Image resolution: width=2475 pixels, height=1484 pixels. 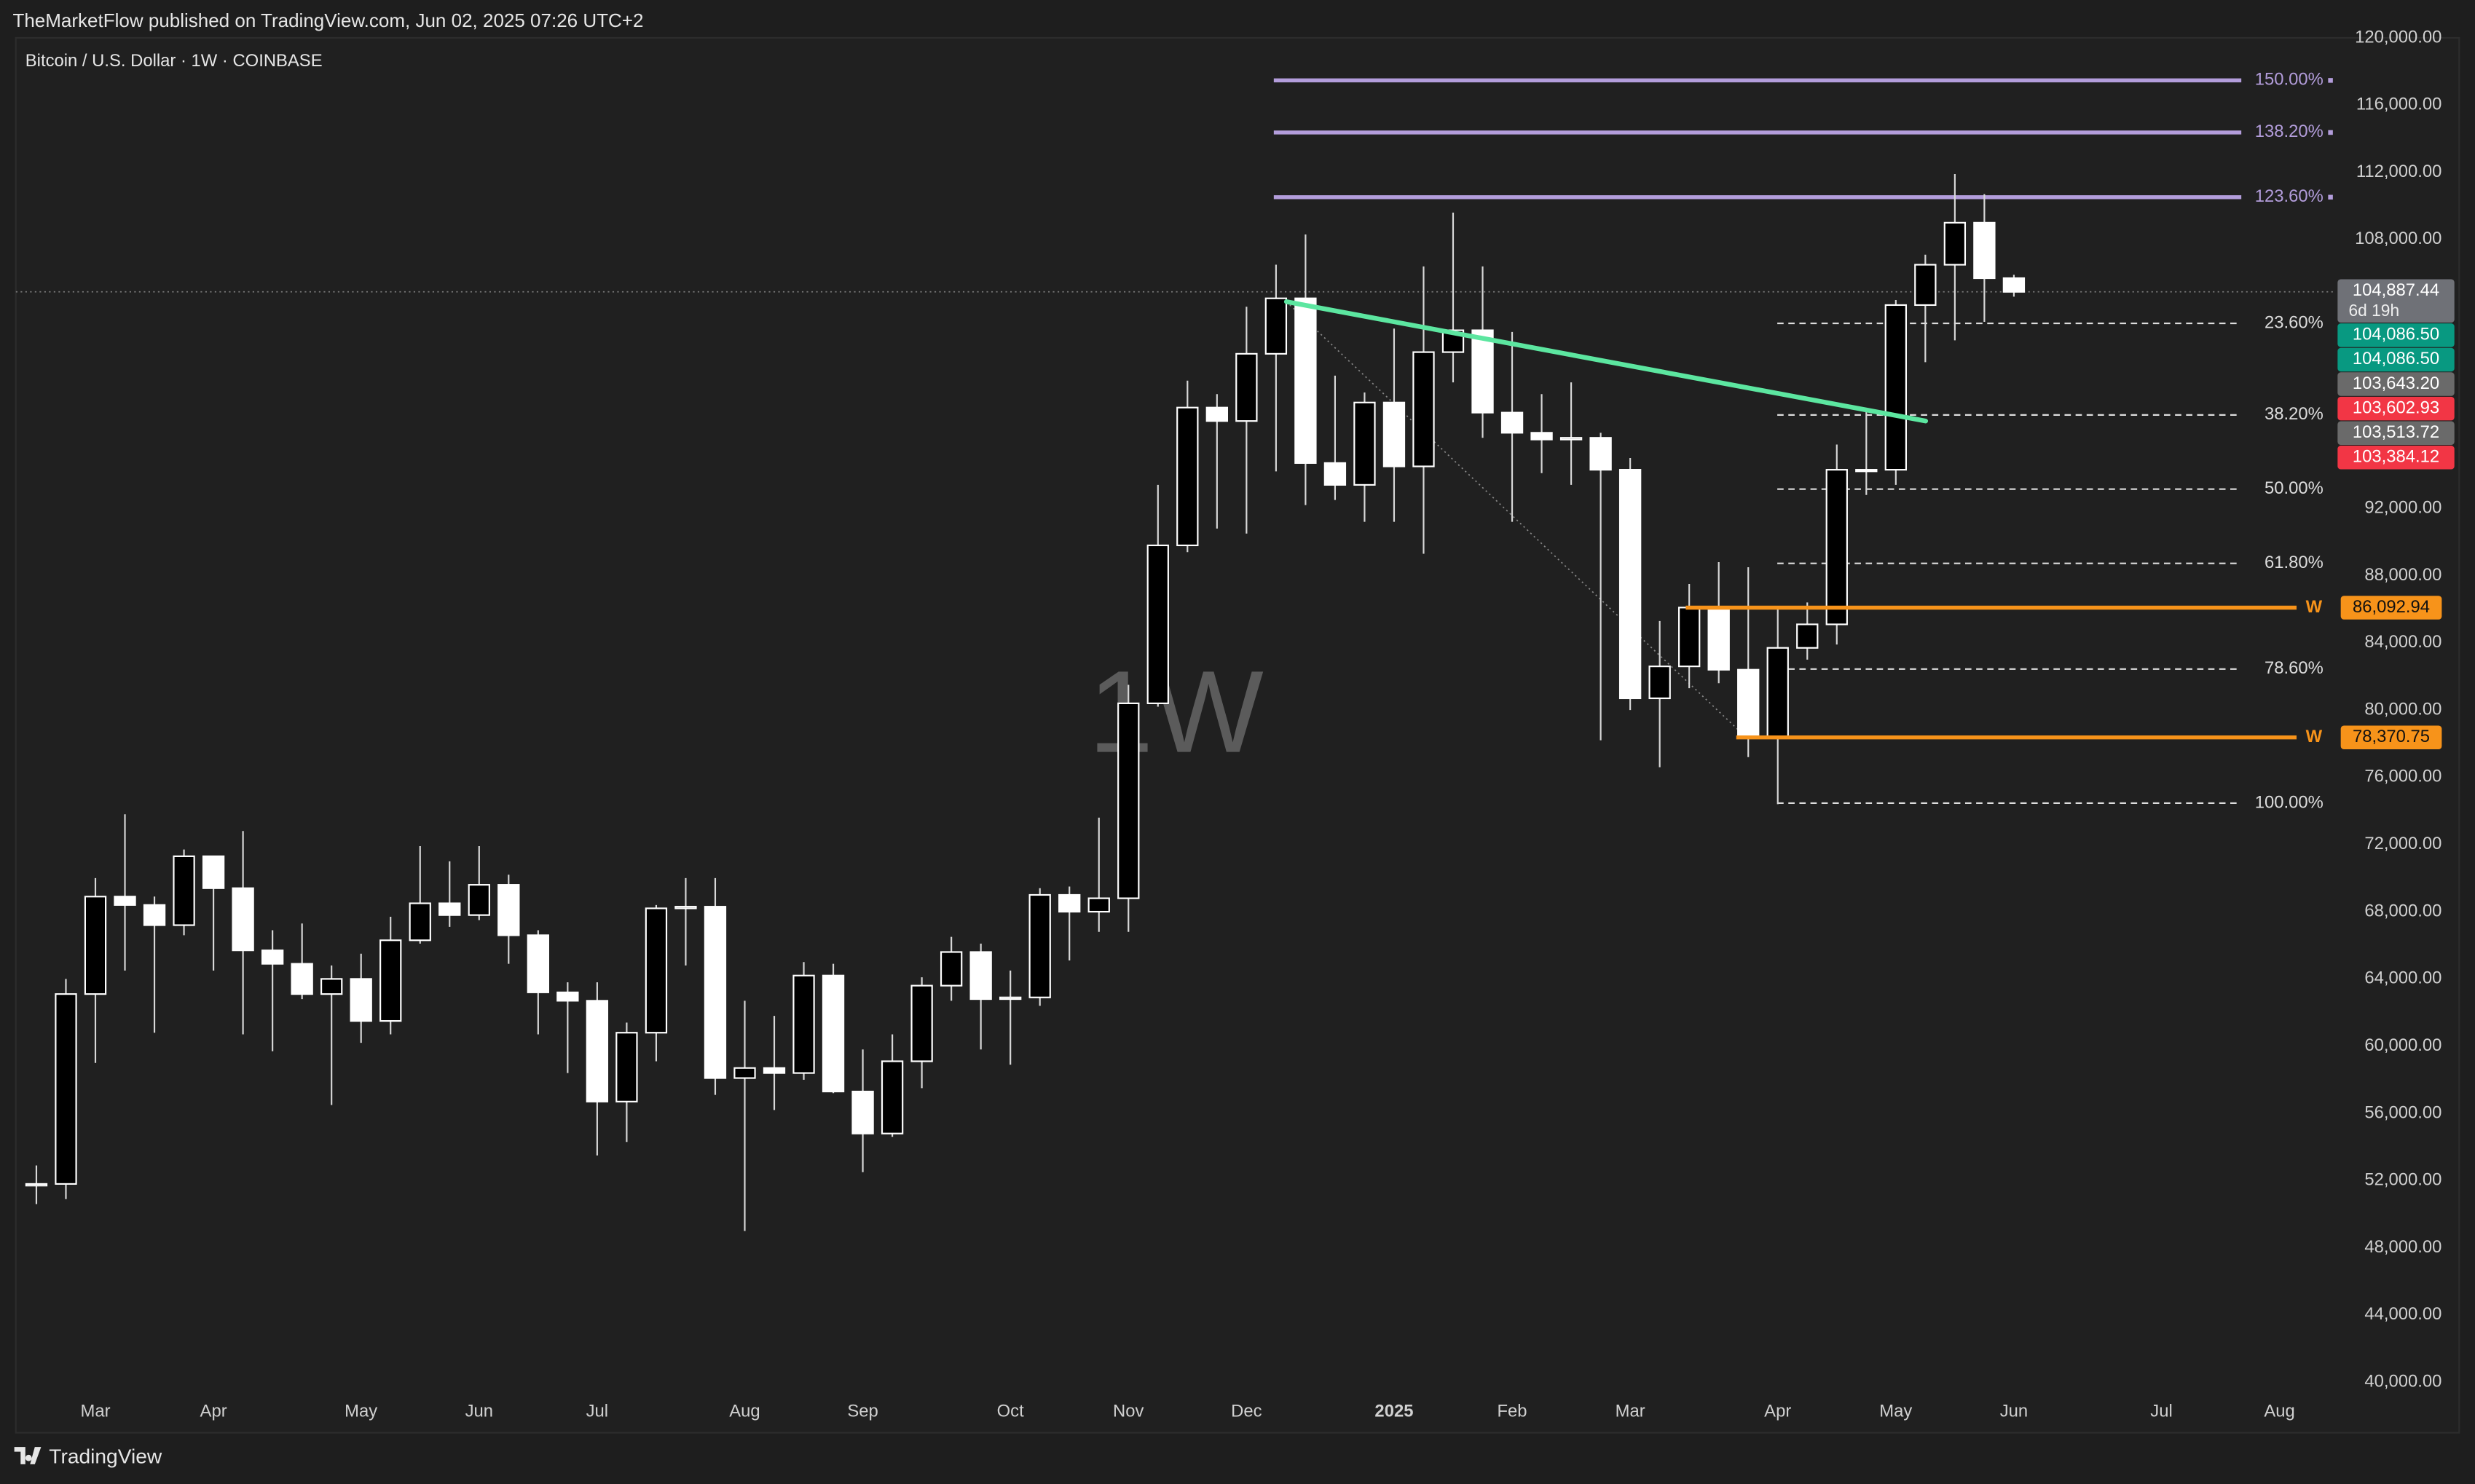 What do you see at coordinates (2398, 37) in the screenshot?
I see `y-tick-label: 120,000.00` at bounding box center [2398, 37].